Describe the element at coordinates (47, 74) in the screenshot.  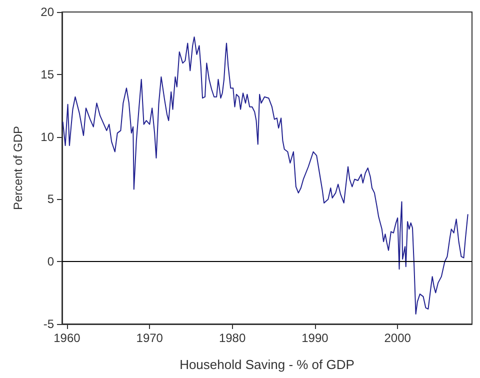
I see `y-tick-label: 15` at that location.